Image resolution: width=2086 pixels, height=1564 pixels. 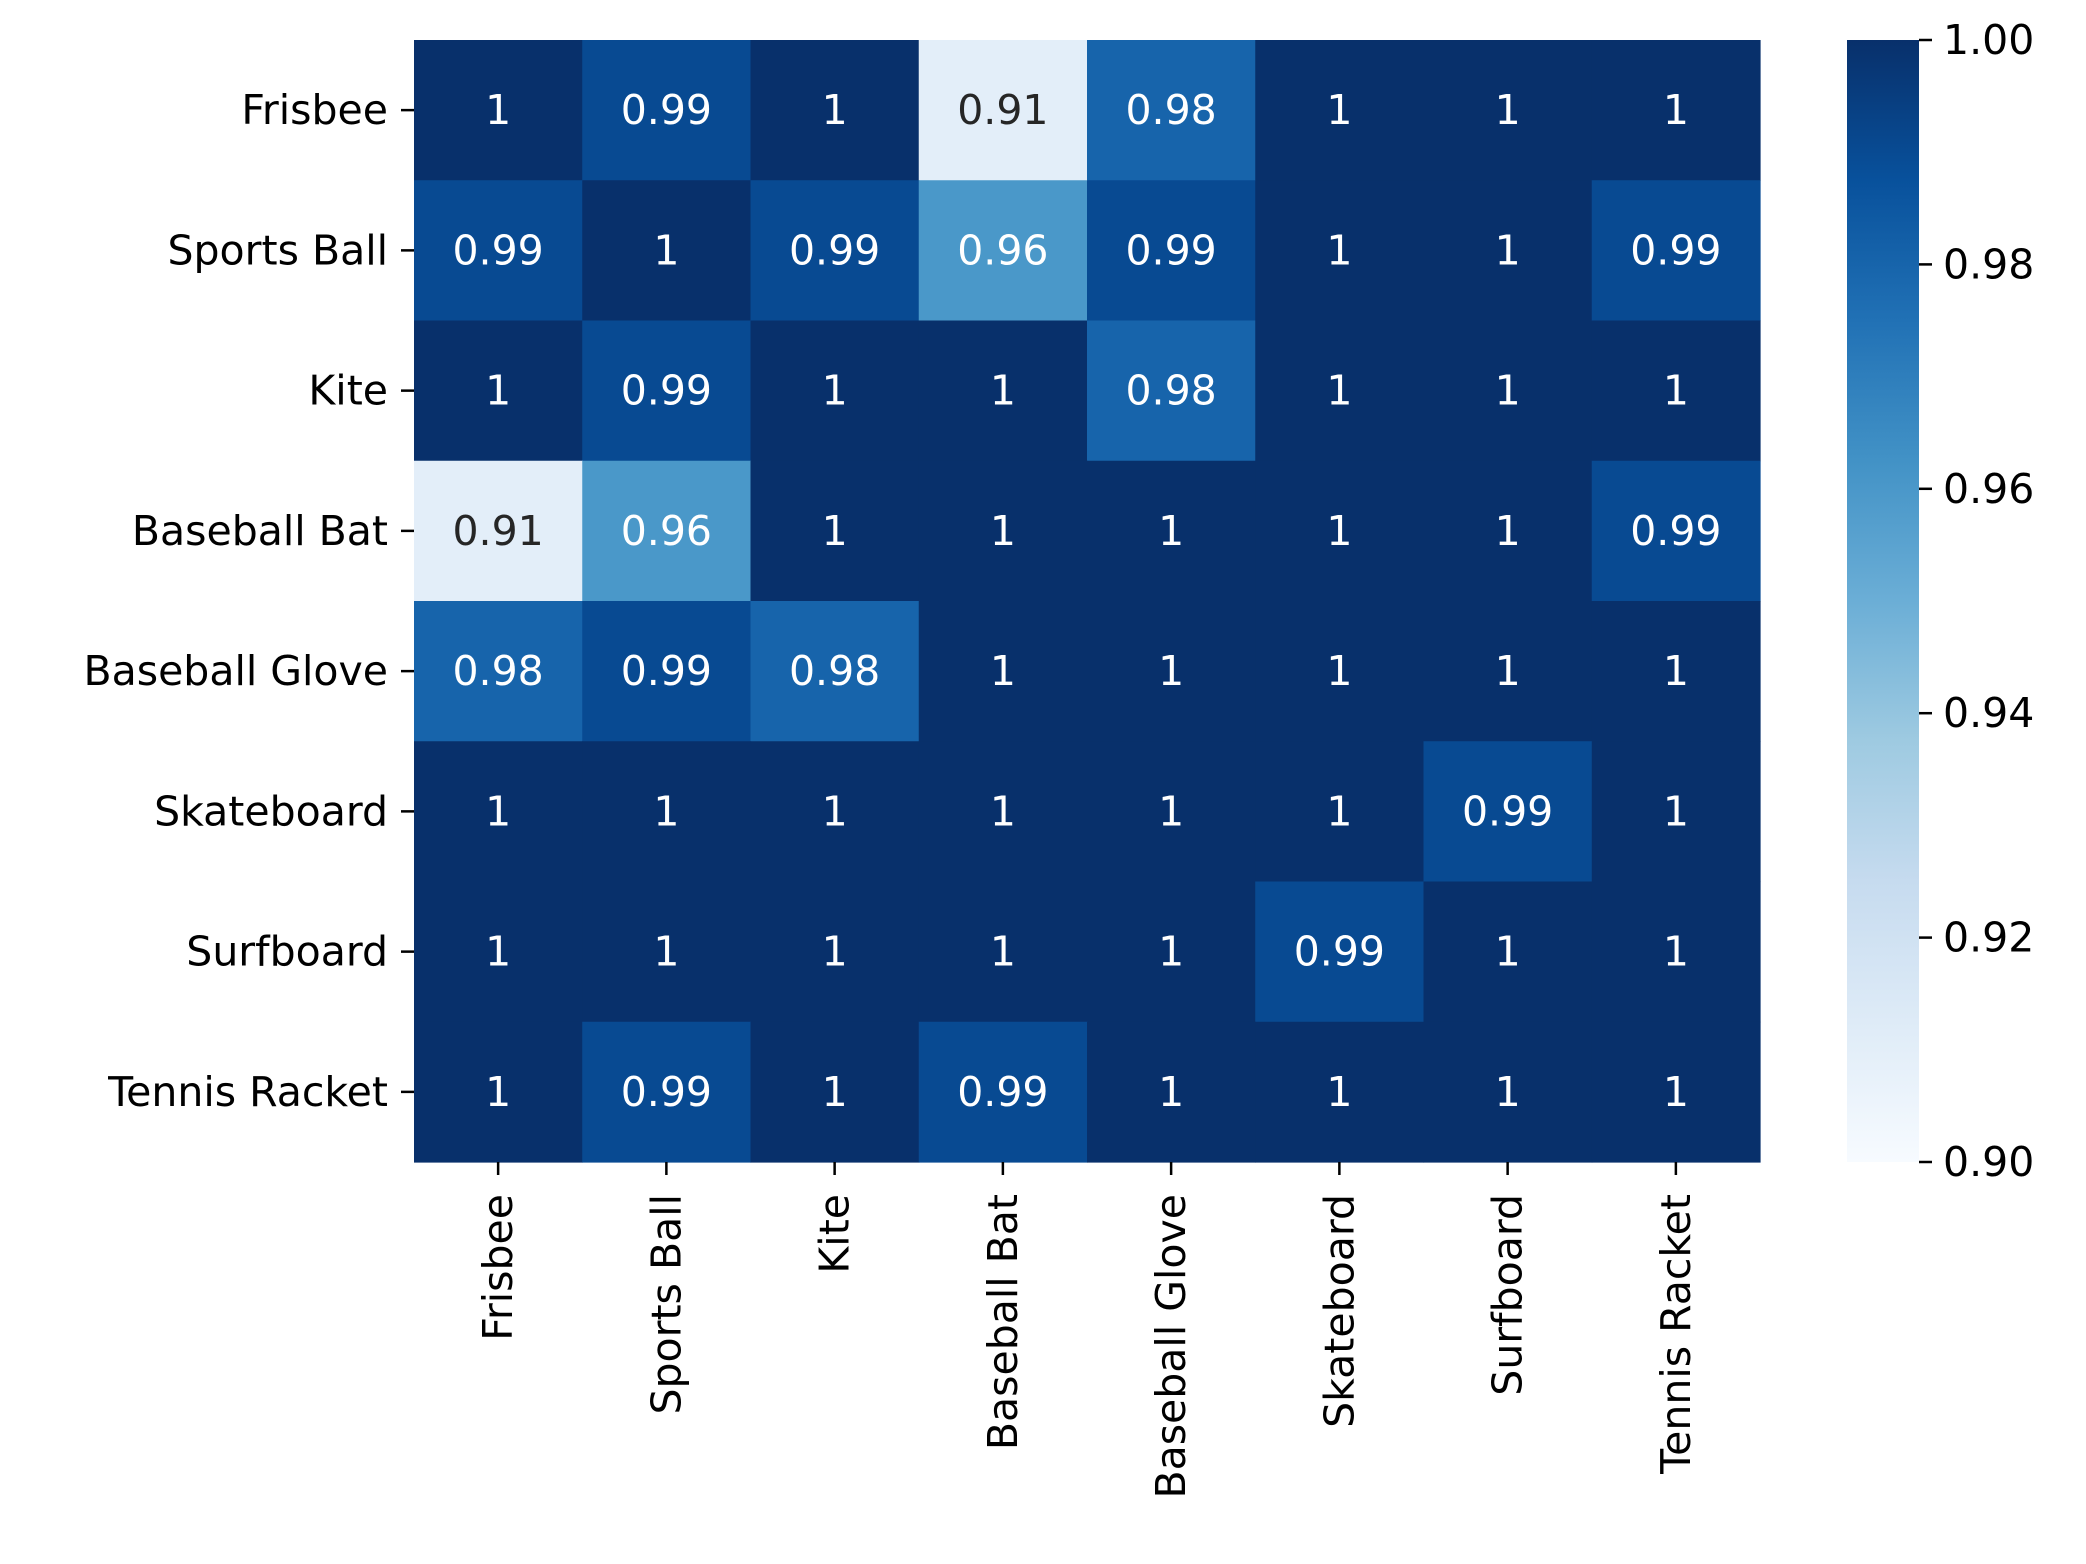 I want to click on x-tick-label-4: Baseball Glove, so click(x=1171, y=1346).